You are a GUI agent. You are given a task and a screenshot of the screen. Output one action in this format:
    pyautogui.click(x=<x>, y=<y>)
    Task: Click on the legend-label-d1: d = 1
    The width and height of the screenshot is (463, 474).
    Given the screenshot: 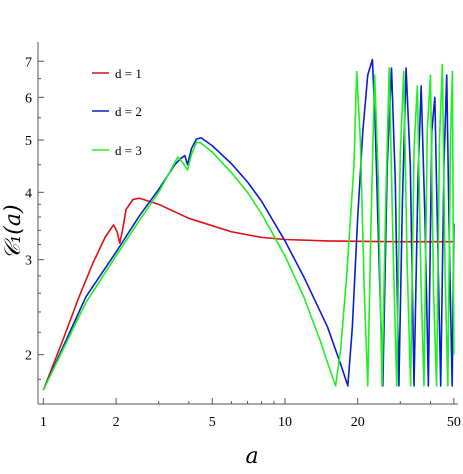 What is the action you would take?
    pyautogui.click(x=128, y=73)
    